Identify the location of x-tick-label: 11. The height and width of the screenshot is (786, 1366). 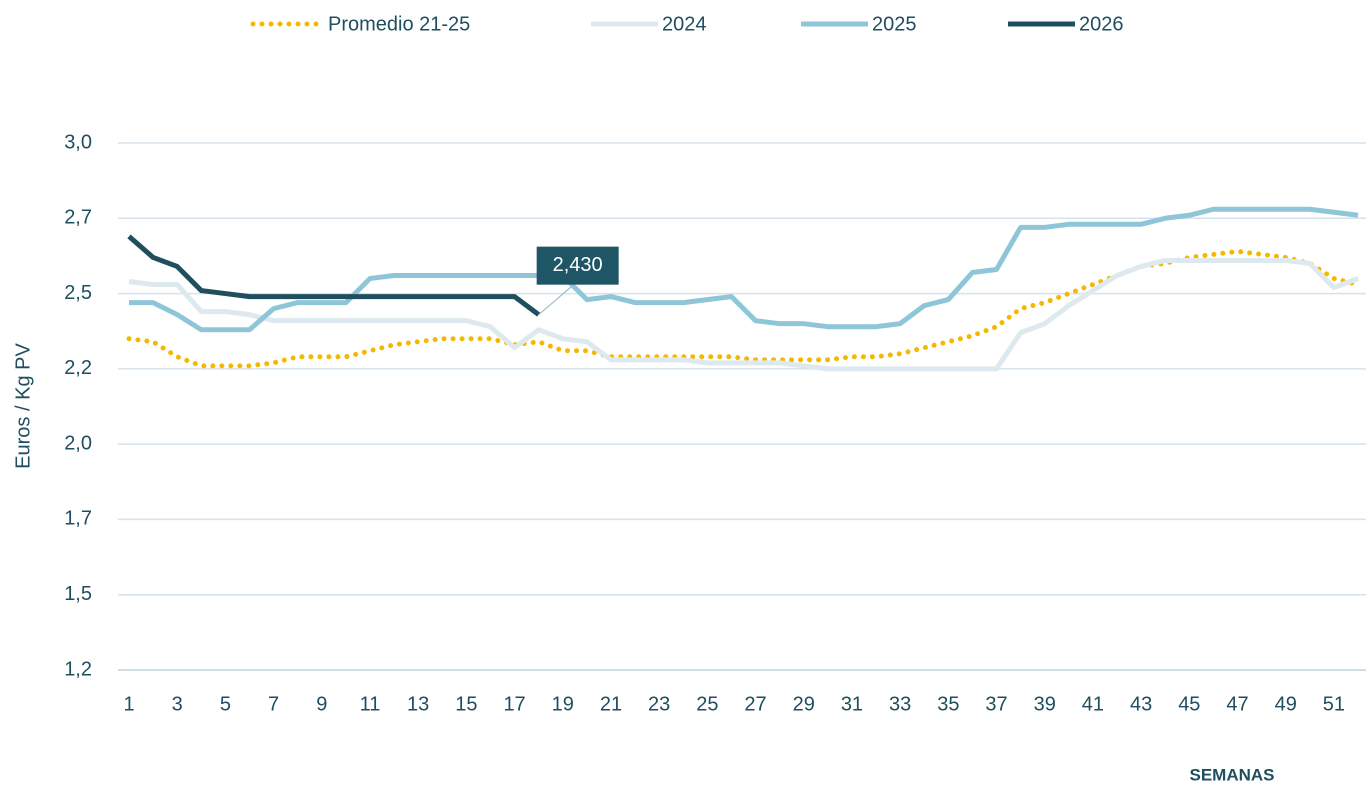
(370, 704).